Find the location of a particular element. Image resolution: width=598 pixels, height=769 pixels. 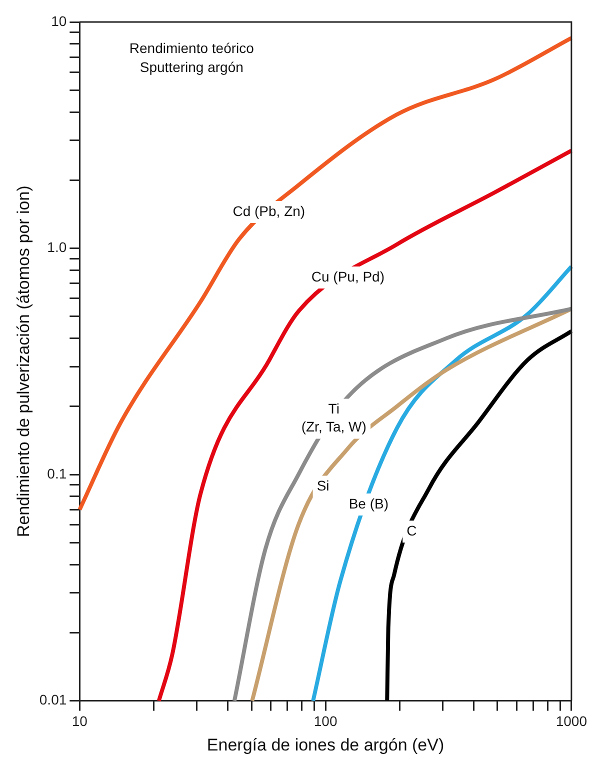

series-label: Cd (Pb, Zn) is located at coordinates (269, 210).